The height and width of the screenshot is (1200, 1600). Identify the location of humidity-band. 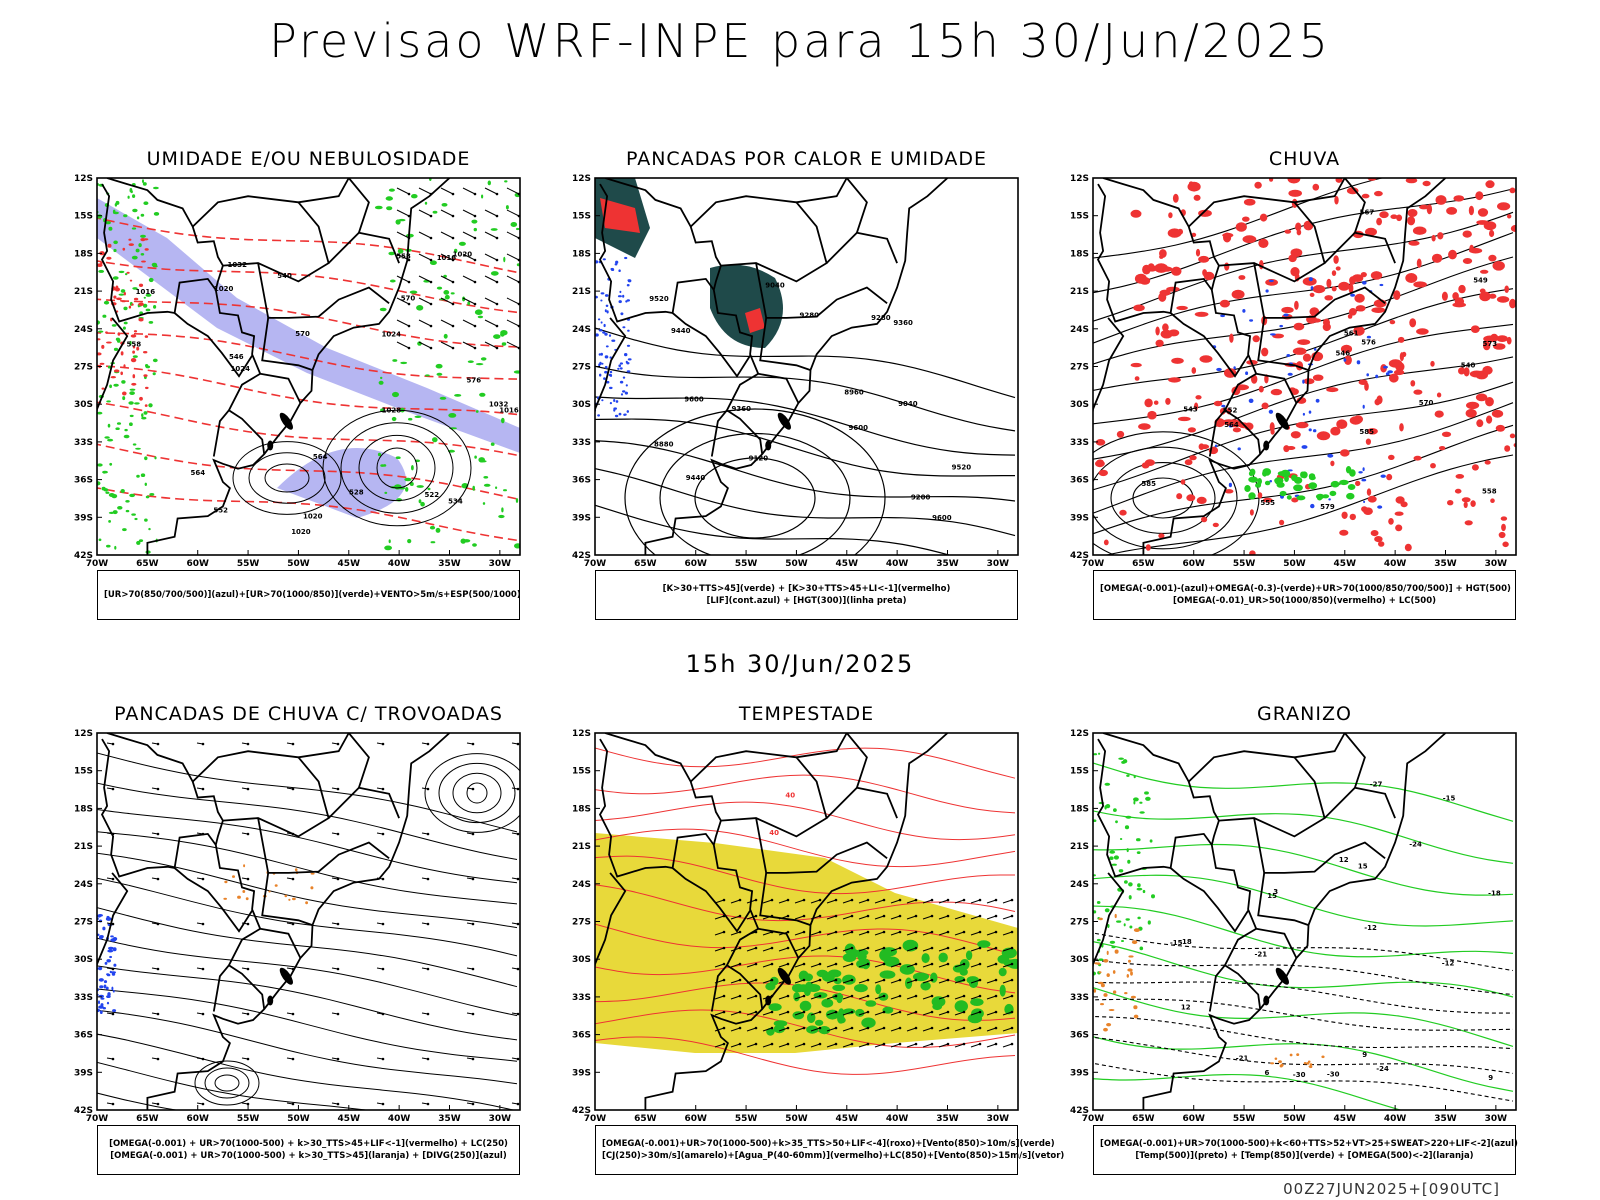
(308, 325).